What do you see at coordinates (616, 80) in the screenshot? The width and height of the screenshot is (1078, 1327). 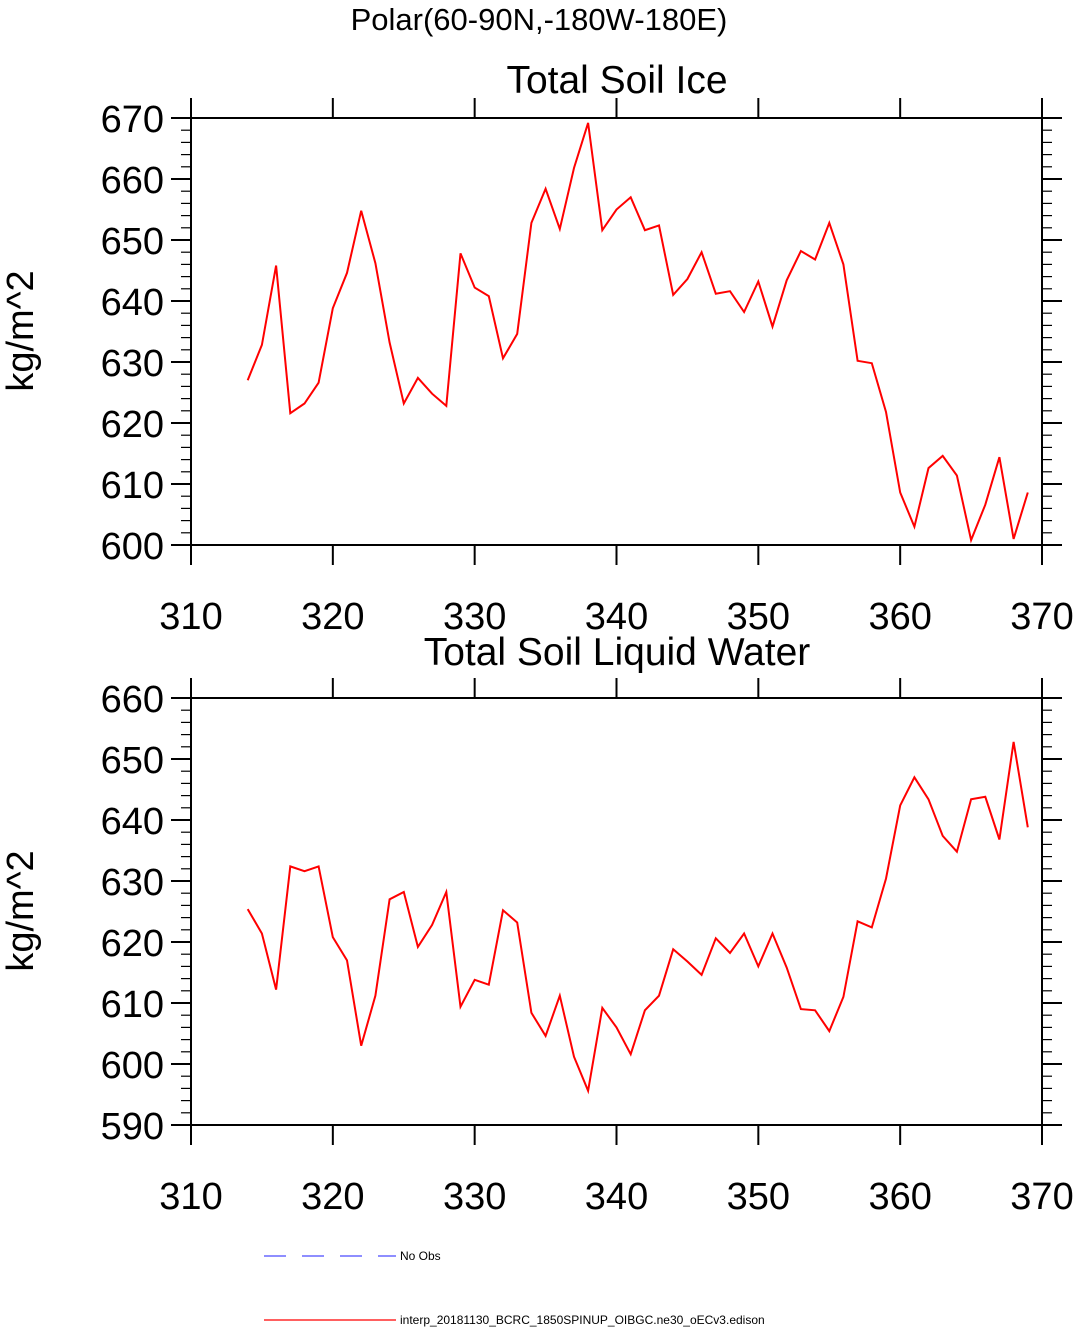 I see `panel-title: Total Soil Ice` at bounding box center [616, 80].